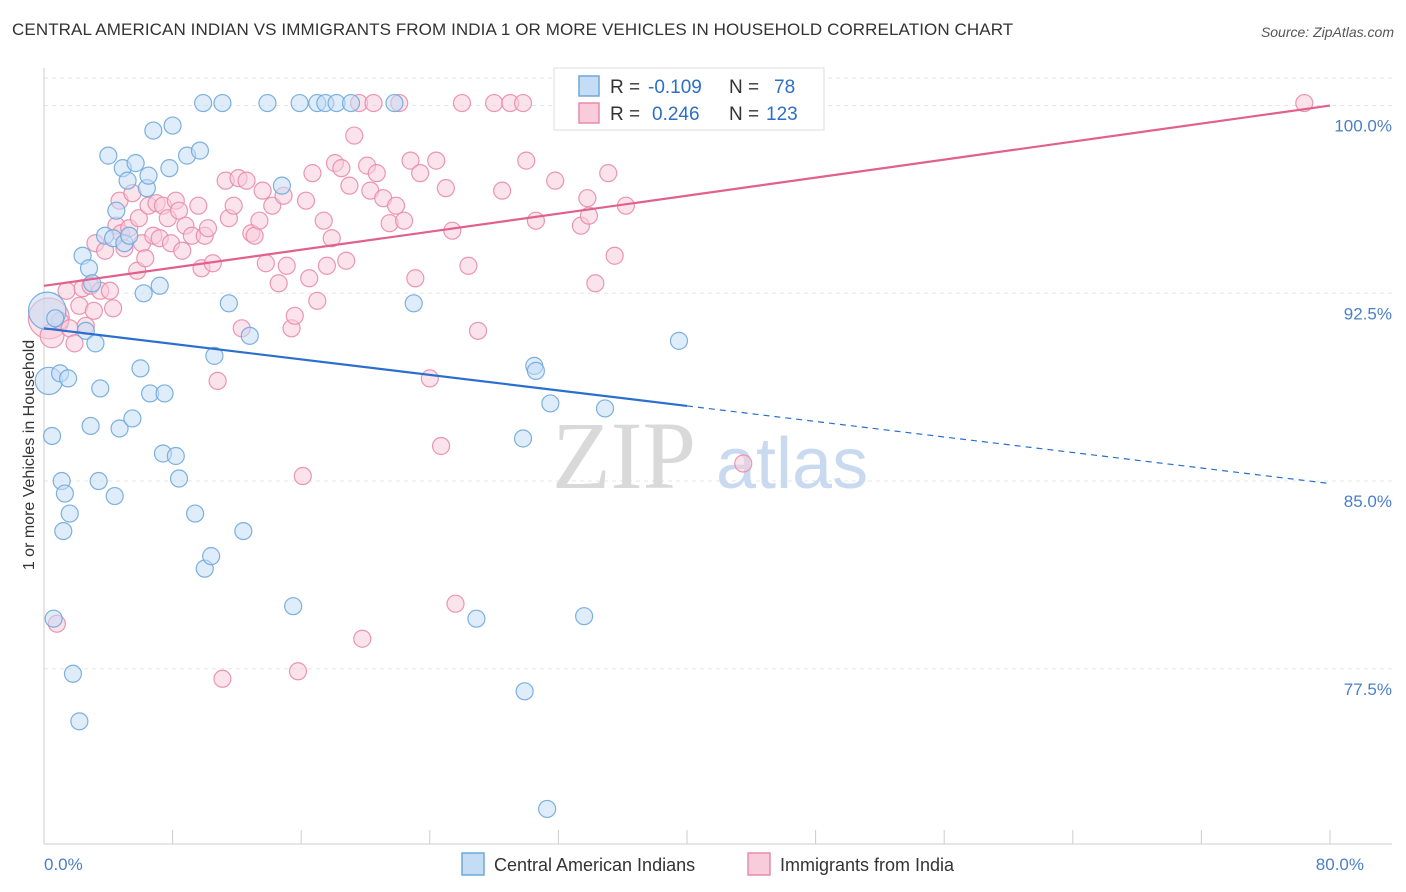  What do you see at coordinates (594, 865) in the screenshot?
I see `series-legend-label-blue: Central American Indians` at bounding box center [594, 865].